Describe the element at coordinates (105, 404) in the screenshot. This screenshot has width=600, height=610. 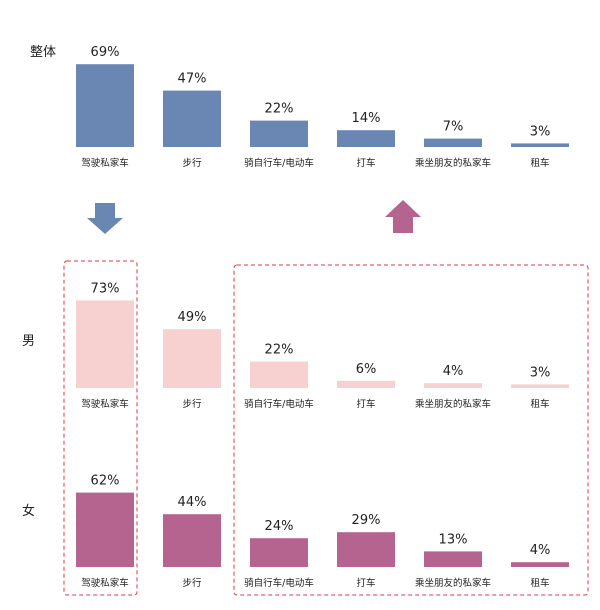
I see `category-label-male-0: 驾驶私家车` at that location.